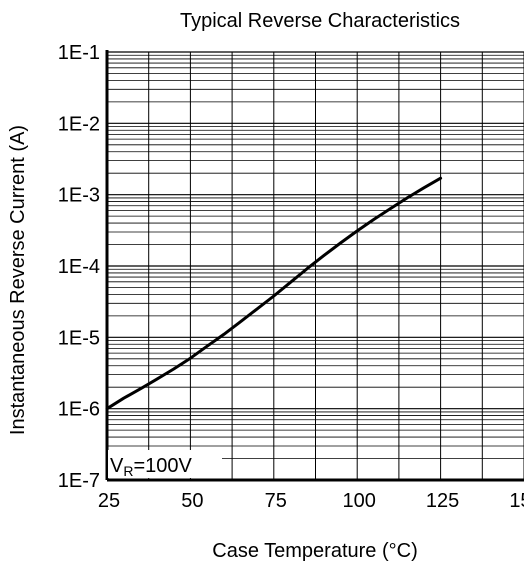 This screenshot has height=563, width=524. Describe the element at coordinates (79, 124) in the screenshot. I see `y-tick-label: 1E-2` at that location.